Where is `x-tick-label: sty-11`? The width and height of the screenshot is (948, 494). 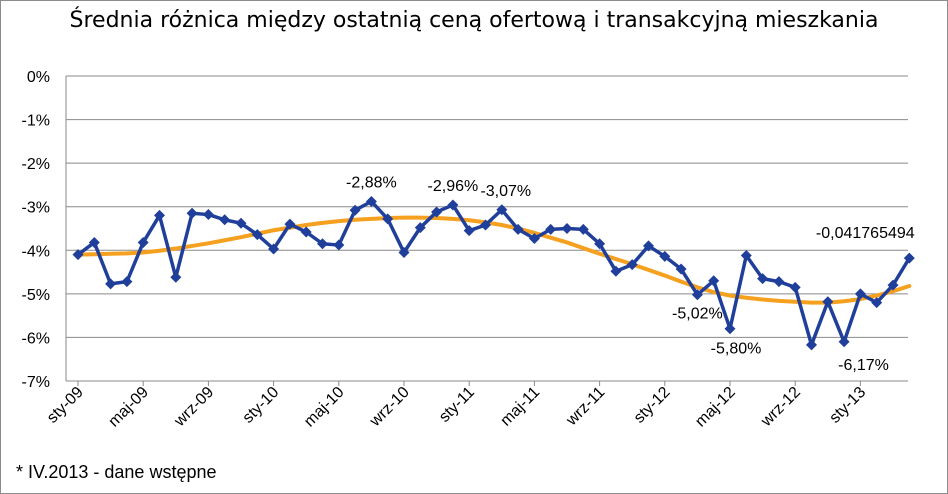 x-tick-label: sty-11 is located at coordinates (457, 405).